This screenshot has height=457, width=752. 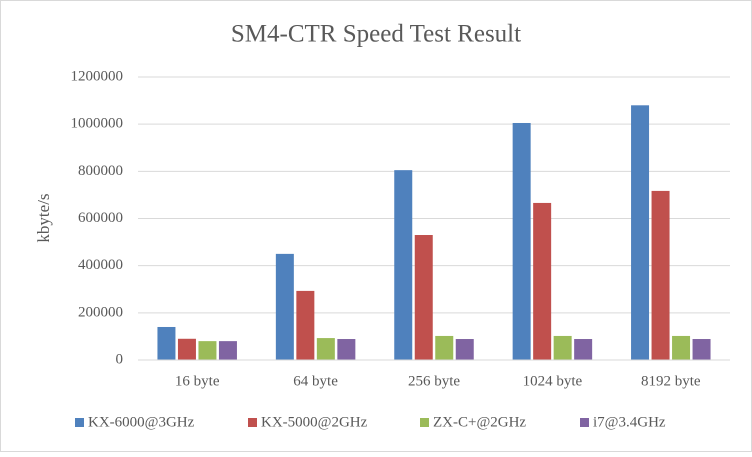 I want to click on y-axis-label: kbyte/s, so click(x=43, y=217).